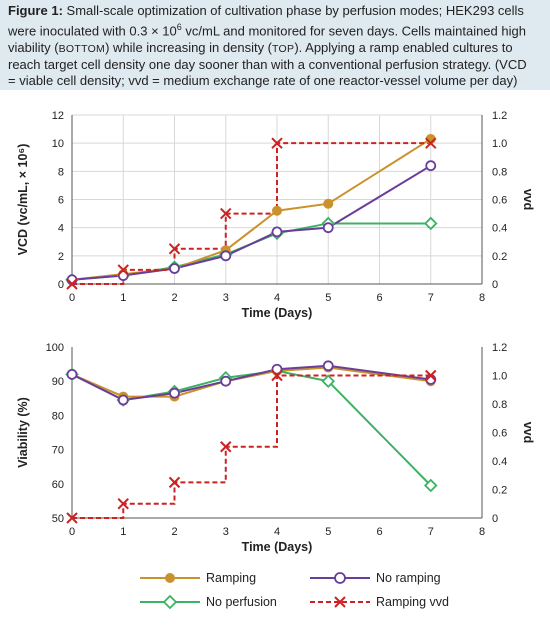 This screenshot has height=629, width=550. Describe the element at coordinates (174, 298) in the screenshot. I see `vcd-chart-x-tick-label: 2` at that location.